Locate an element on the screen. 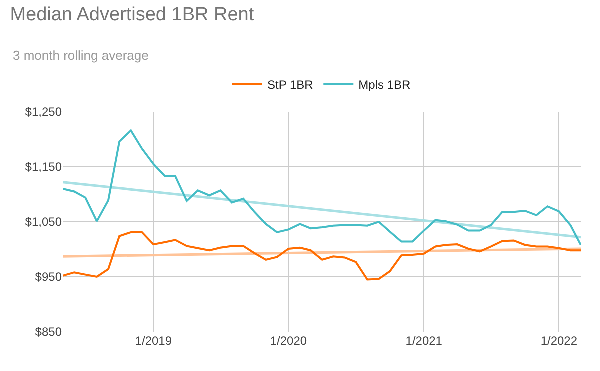  legend-label: StP 1BR is located at coordinates (291, 85).